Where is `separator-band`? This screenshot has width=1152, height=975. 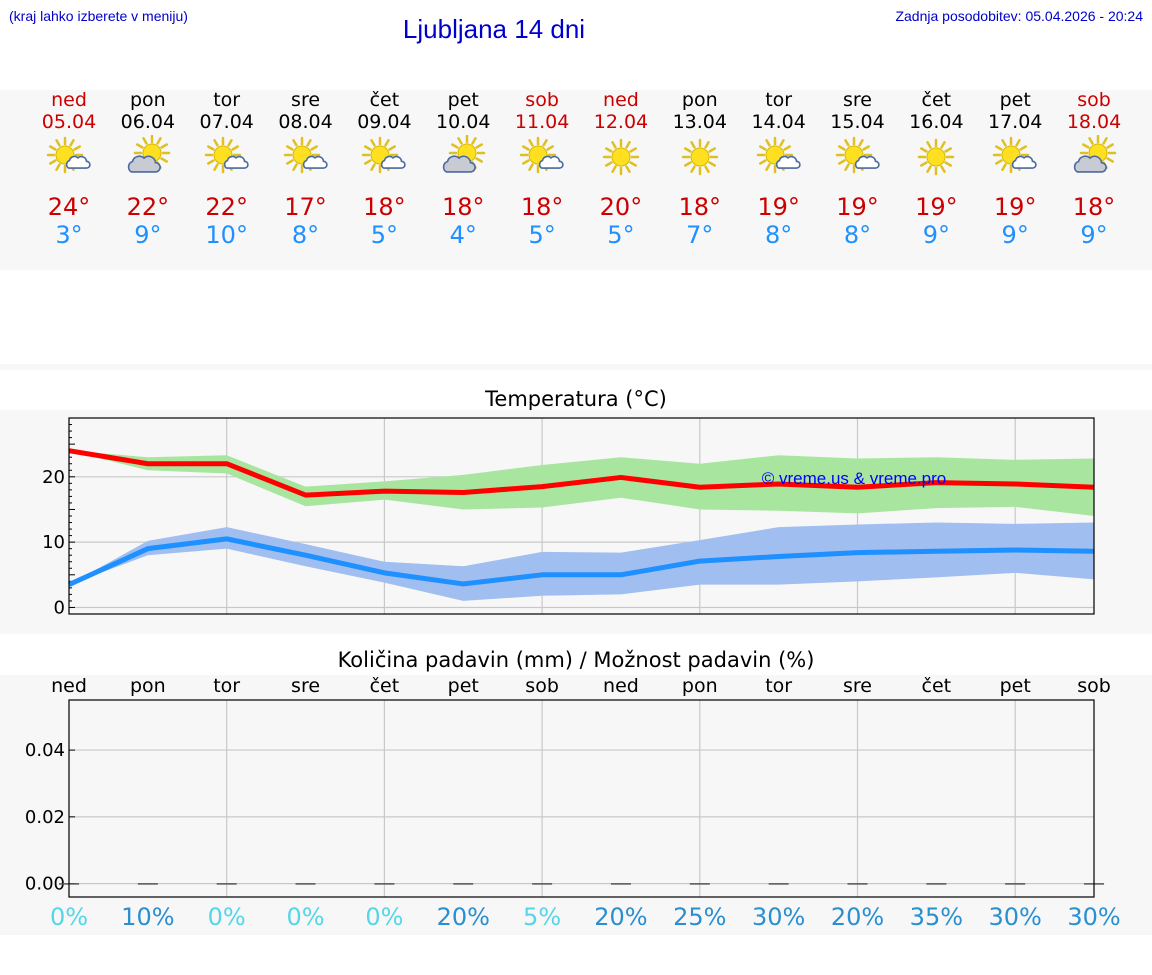 separator-band is located at coordinates (576, 367).